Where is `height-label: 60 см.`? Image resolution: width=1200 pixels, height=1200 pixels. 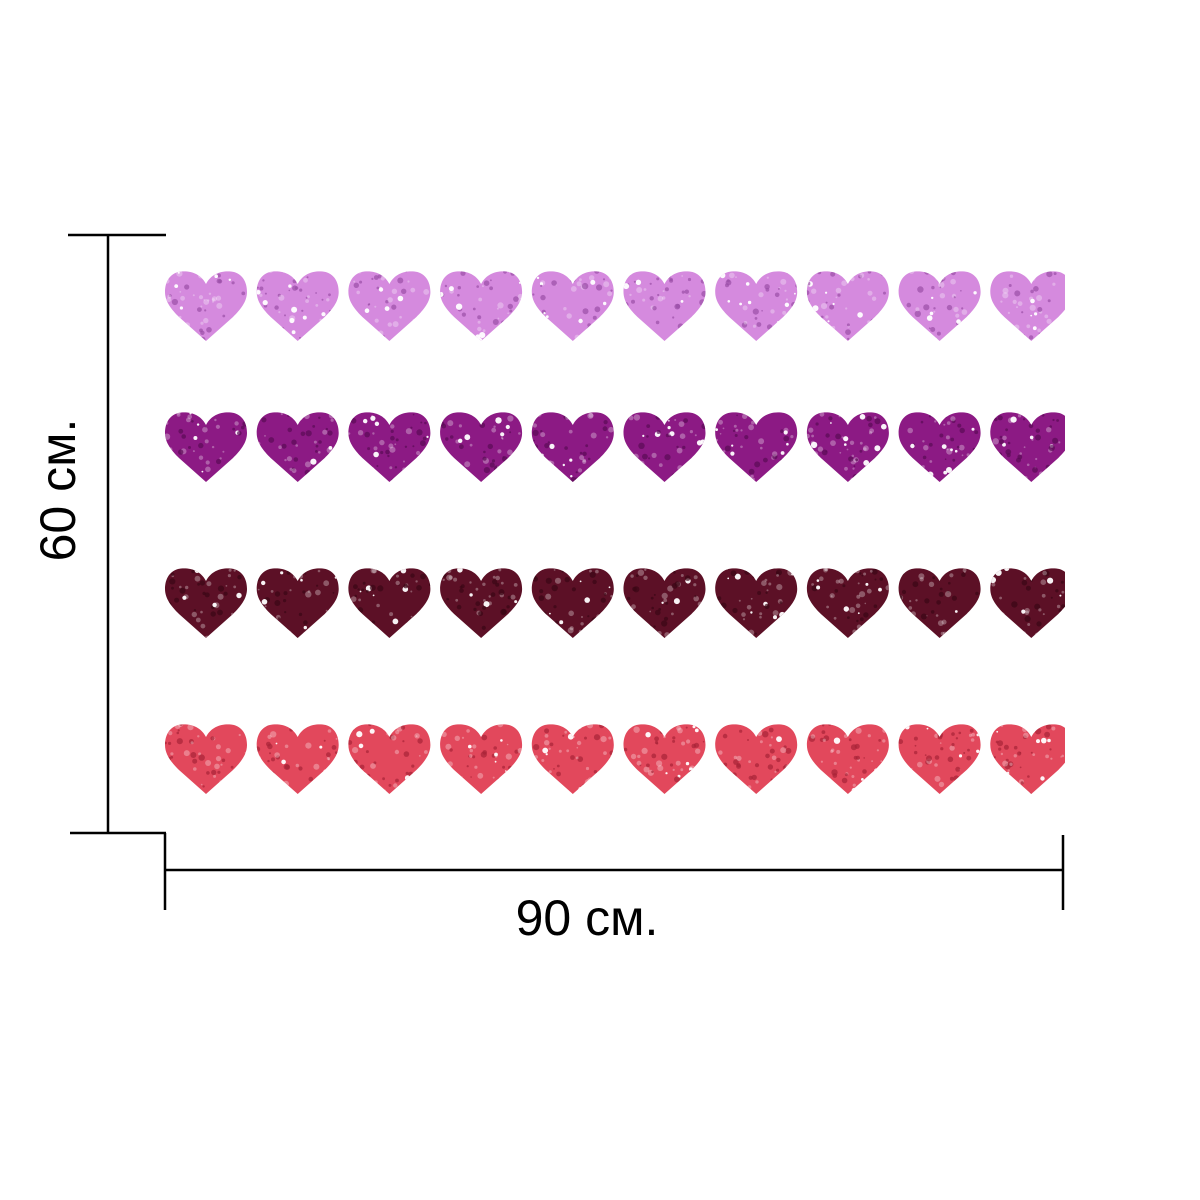 height-label: 60 см. is located at coordinates (58, 490).